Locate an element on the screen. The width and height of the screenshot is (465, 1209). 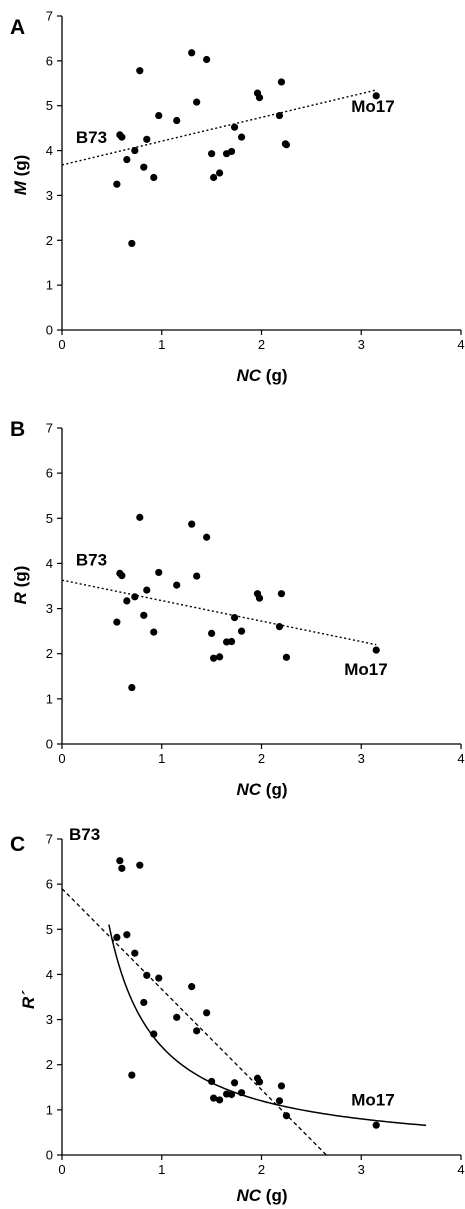
panel-b-x-axis-label: NC (g) is located at coordinates (262, 789).